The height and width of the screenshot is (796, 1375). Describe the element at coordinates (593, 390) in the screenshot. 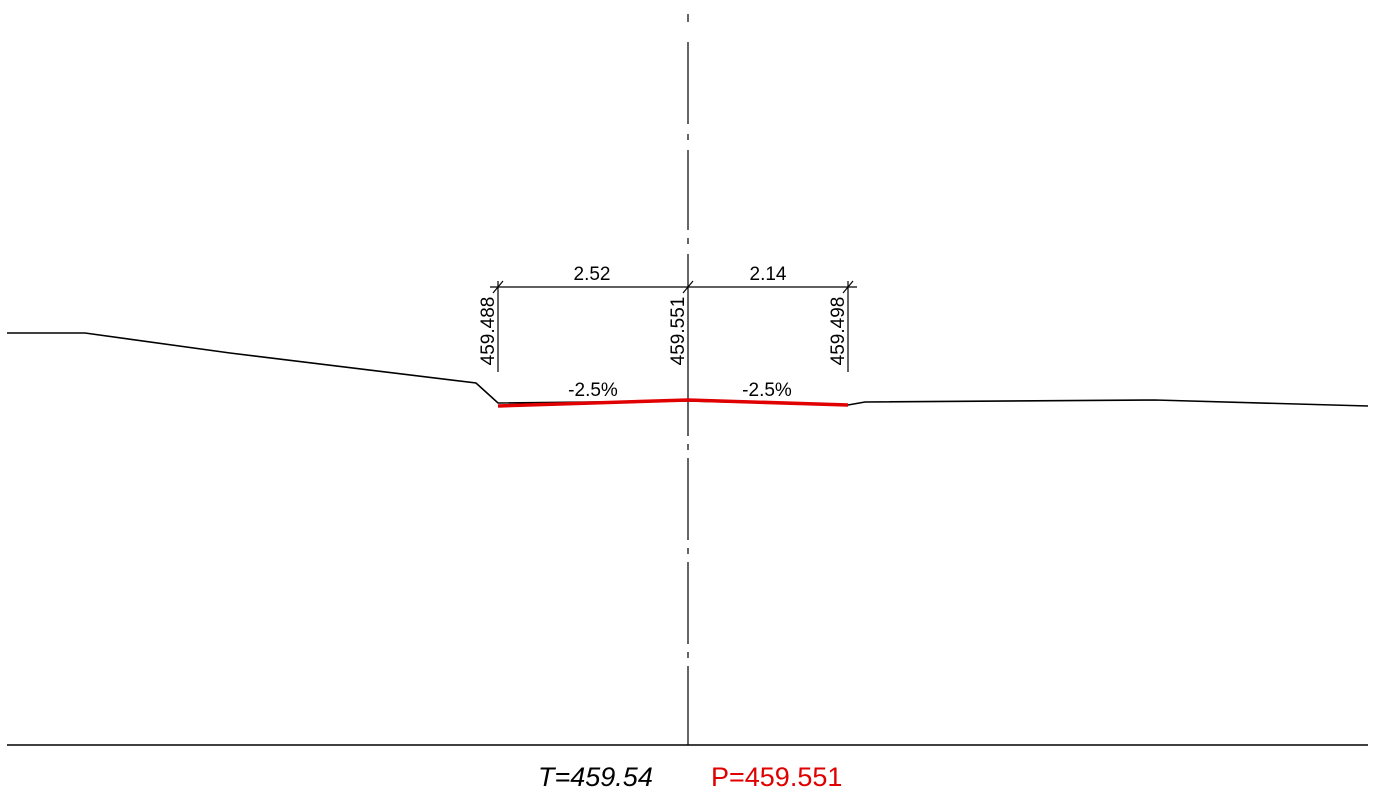

I see `left-slope-label: -2.5%` at that location.